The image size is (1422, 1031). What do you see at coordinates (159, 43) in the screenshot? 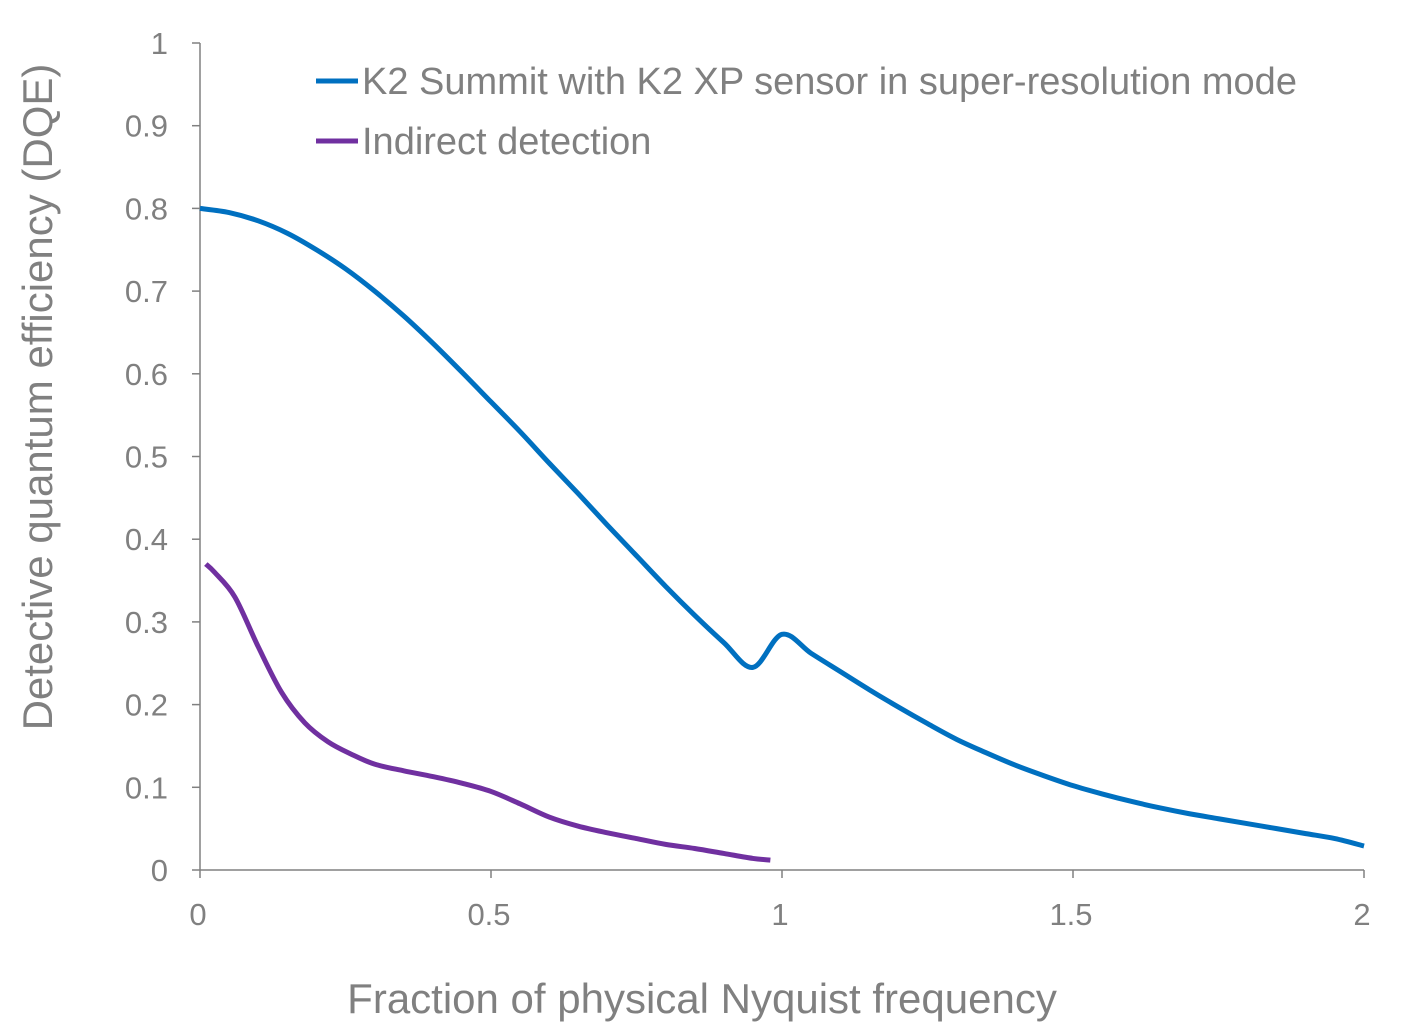
I see `y-tick-label: 1` at bounding box center [159, 43].